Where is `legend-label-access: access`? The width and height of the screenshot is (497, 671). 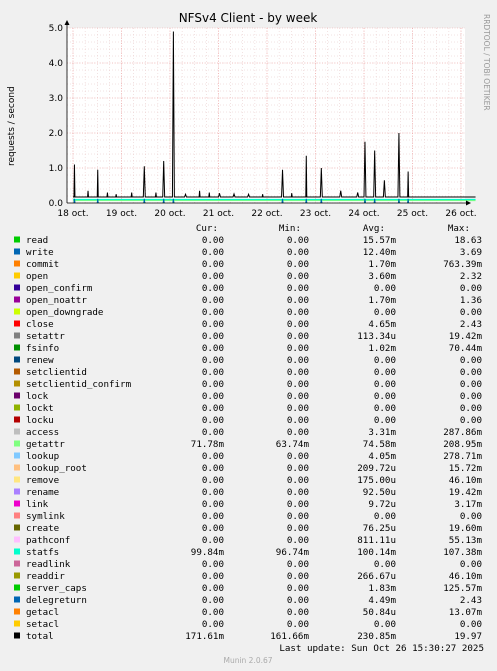
legend-label-access: access is located at coordinates (42, 432).